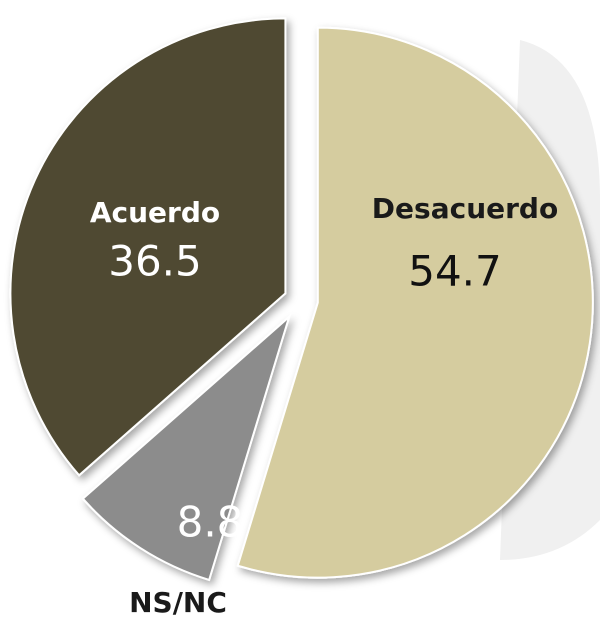 The height and width of the screenshot is (620, 600). What do you see at coordinates (455, 271) in the screenshot?
I see `slice-value: 54.7` at bounding box center [455, 271].